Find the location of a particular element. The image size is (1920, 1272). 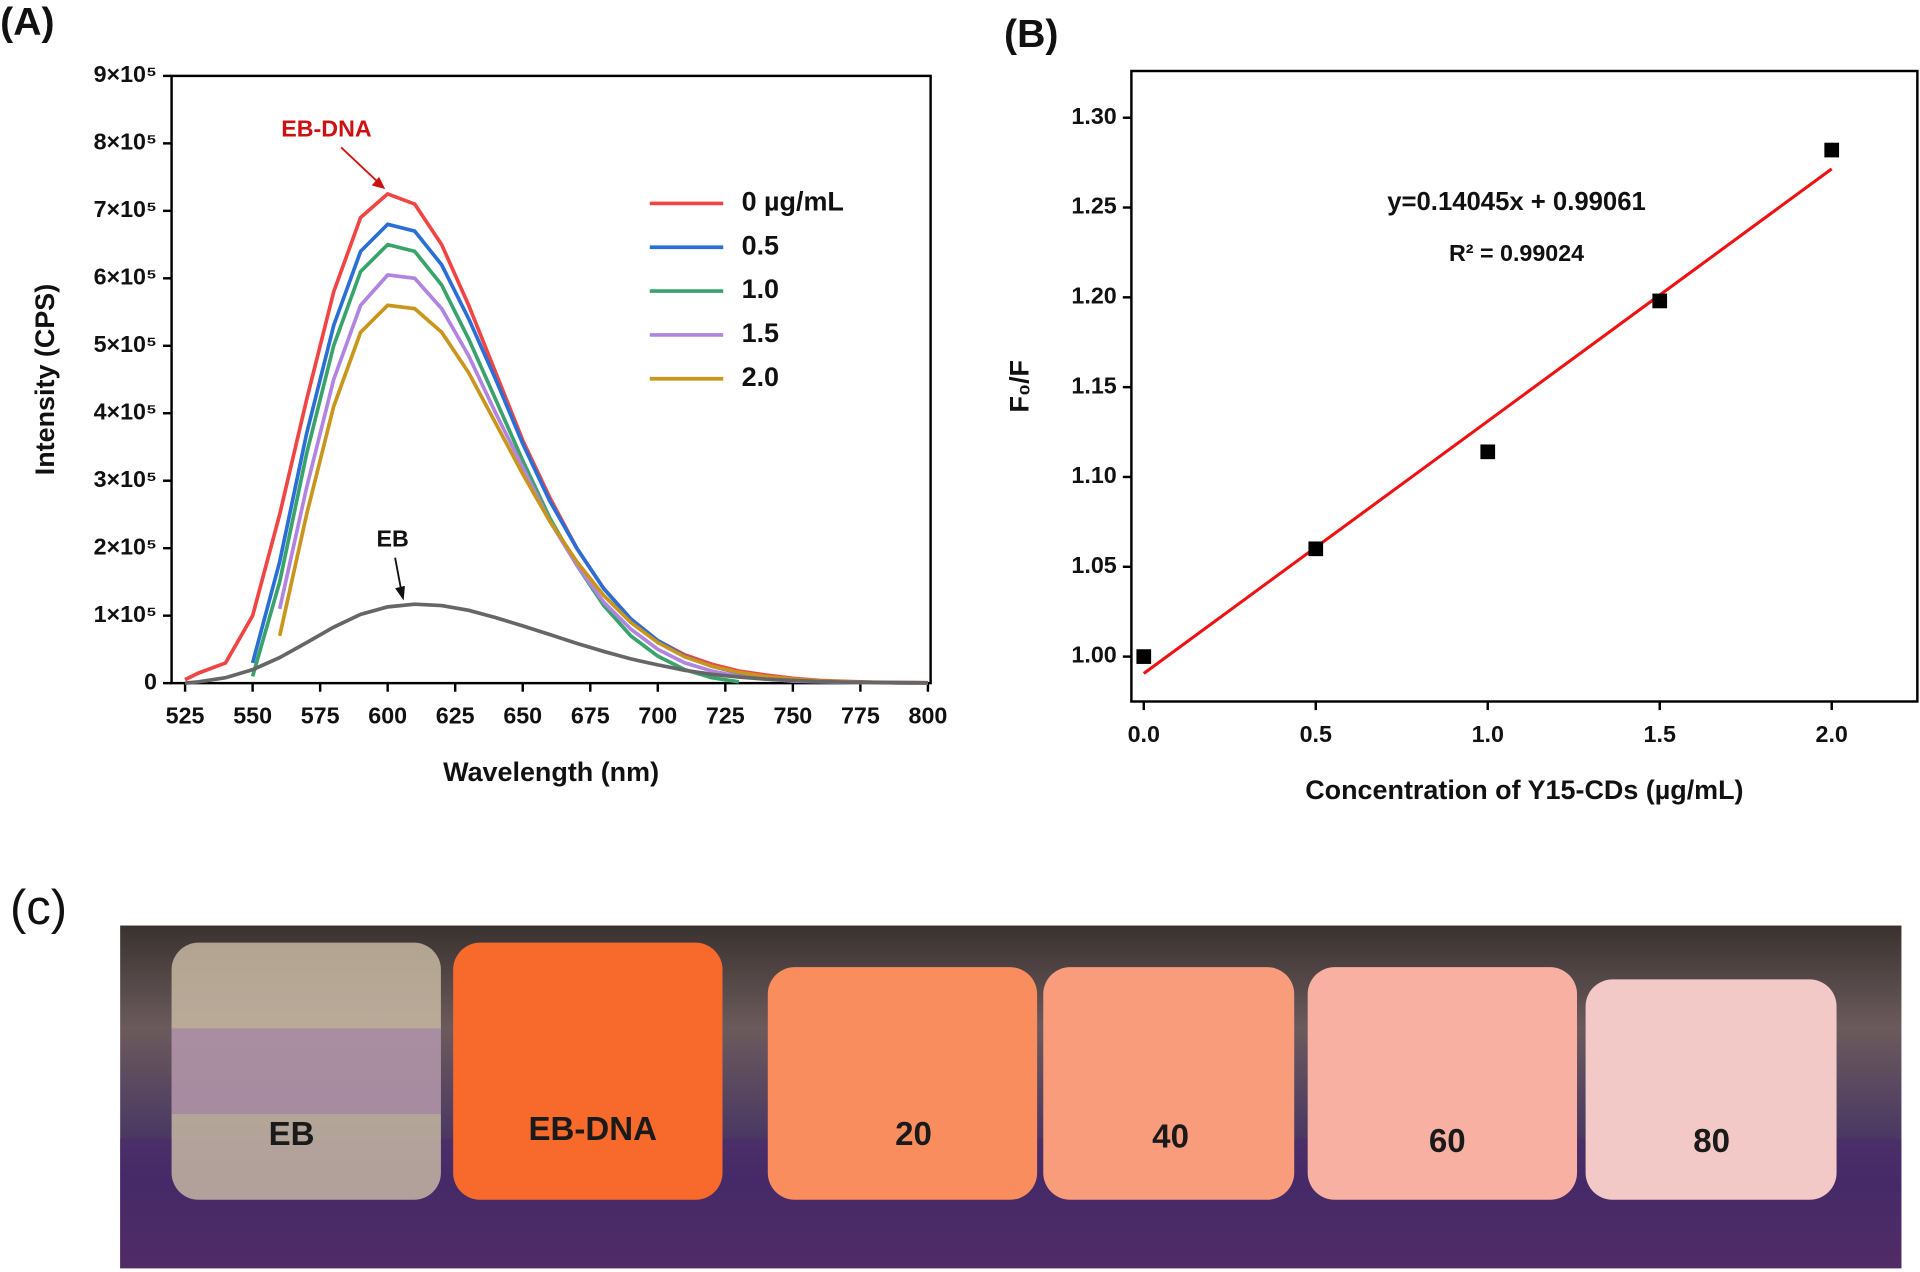

y-tick-label: 6×10⁵ is located at coordinates (125, 276).